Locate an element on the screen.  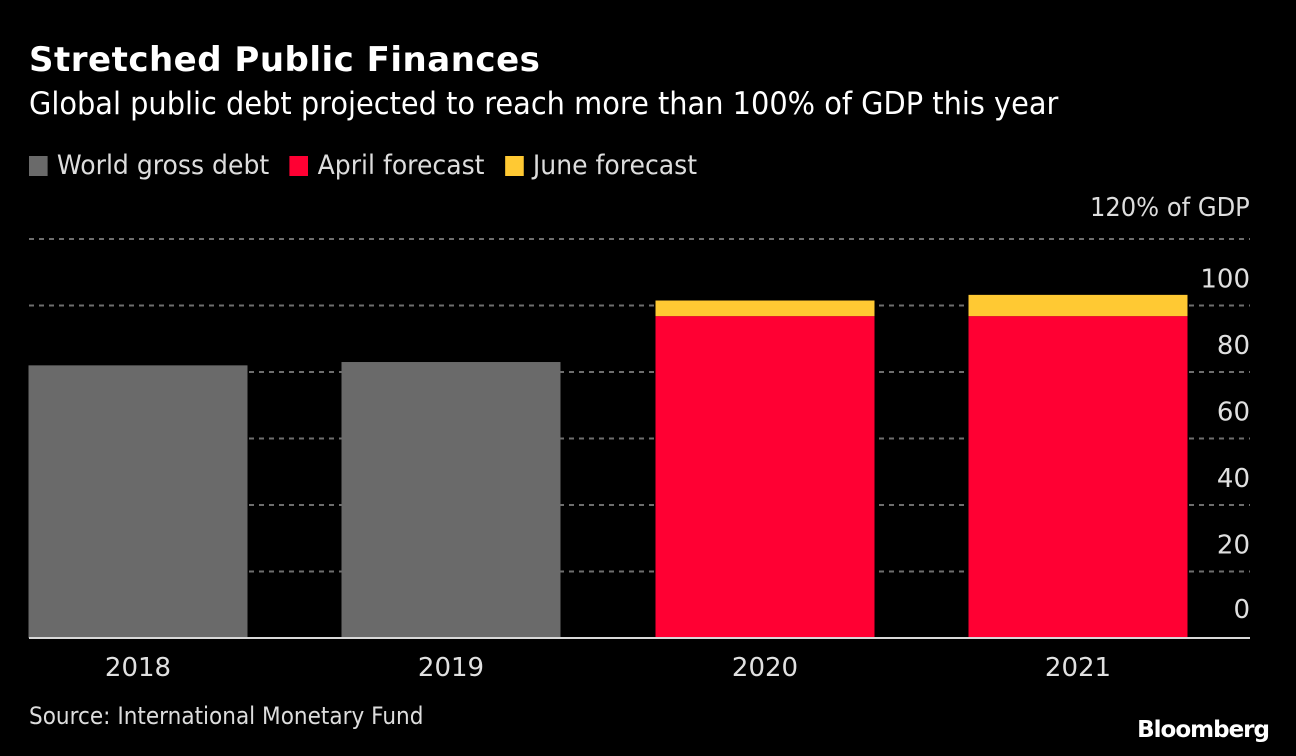
legend-swatch-april-forecast is located at coordinates (299, 165).